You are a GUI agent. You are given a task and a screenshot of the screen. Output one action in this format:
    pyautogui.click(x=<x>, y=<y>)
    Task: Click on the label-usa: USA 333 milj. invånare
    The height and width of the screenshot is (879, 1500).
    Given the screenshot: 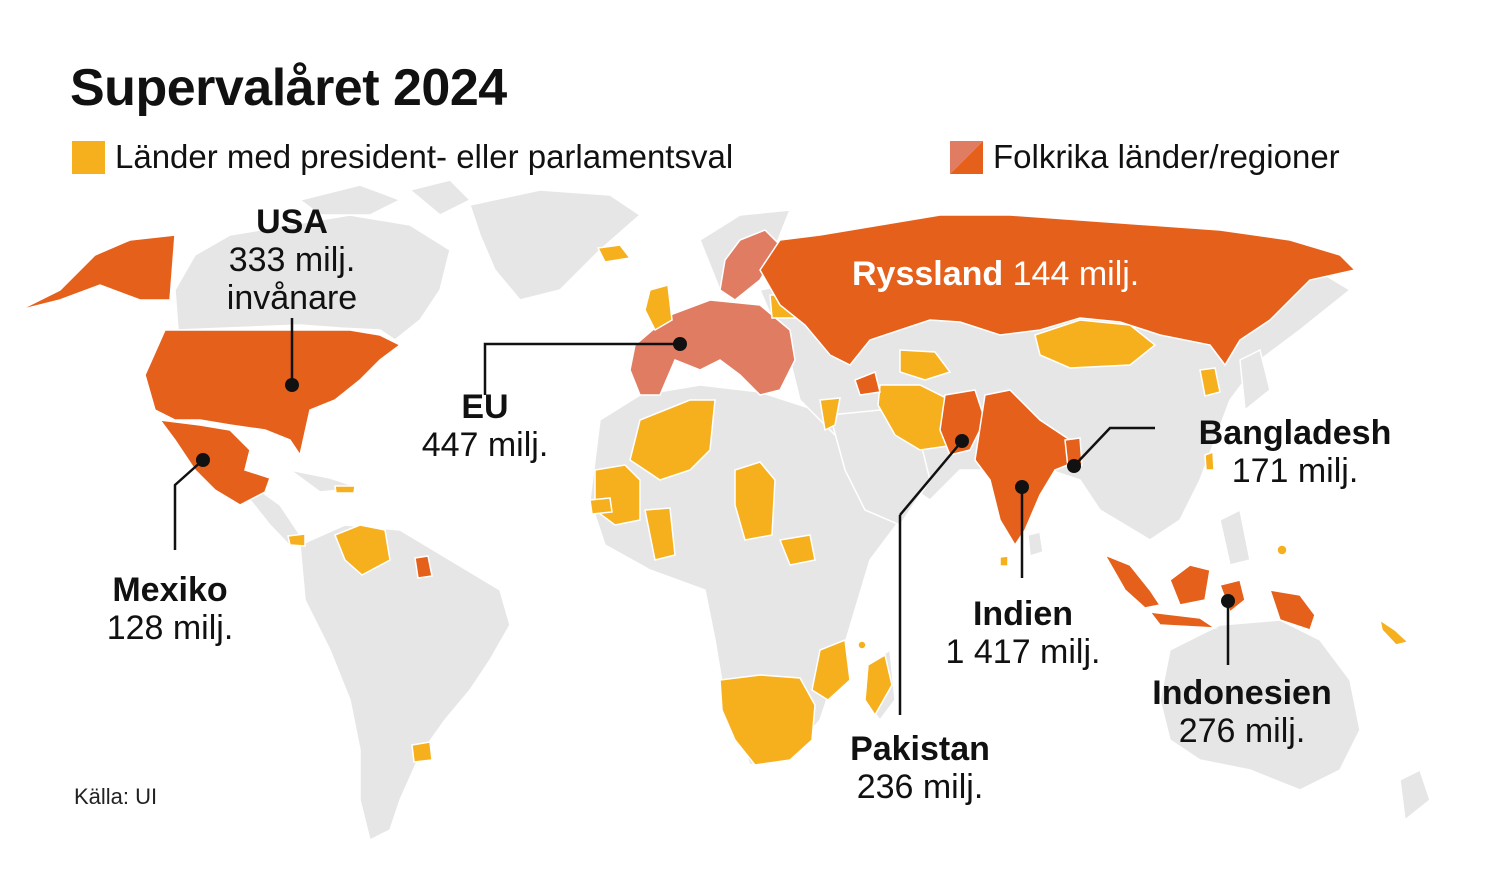 What is the action you would take?
    pyautogui.click(x=292, y=260)
    